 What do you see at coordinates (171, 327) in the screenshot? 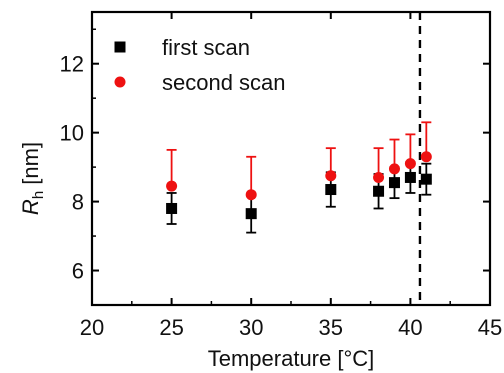
I see `x-tick-label: 25` at bounding box center [171, 327].